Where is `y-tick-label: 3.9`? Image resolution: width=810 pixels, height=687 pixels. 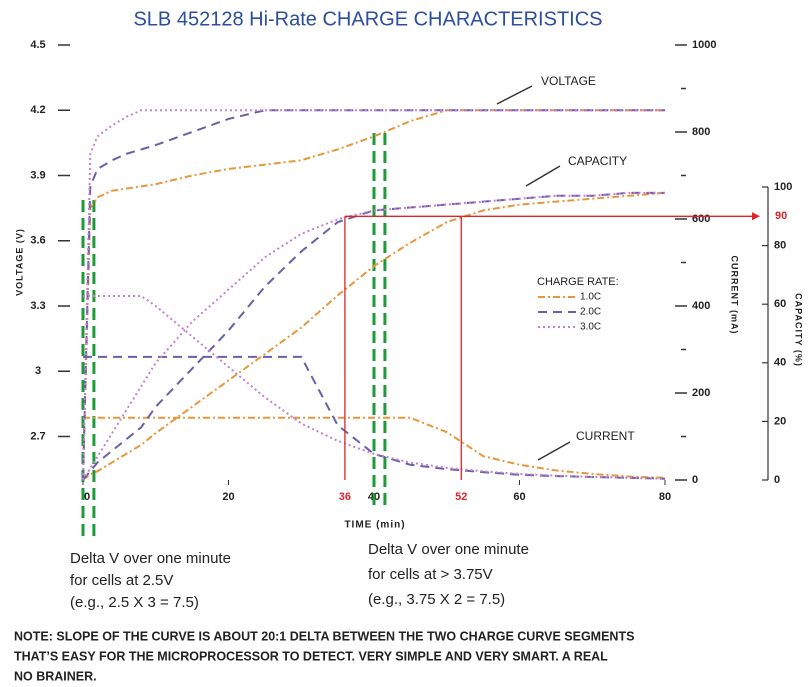
y-tick-label: 3.9 is located at coordinates (37, 175).